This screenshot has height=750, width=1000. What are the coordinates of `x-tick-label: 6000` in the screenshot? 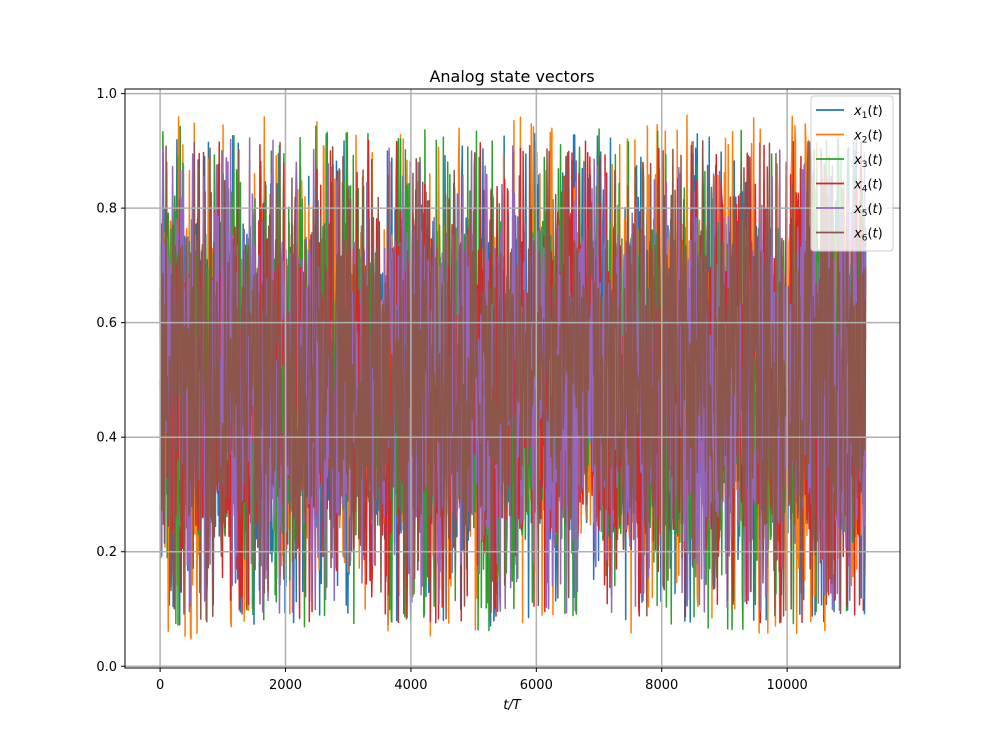 It's located at (536, 685).